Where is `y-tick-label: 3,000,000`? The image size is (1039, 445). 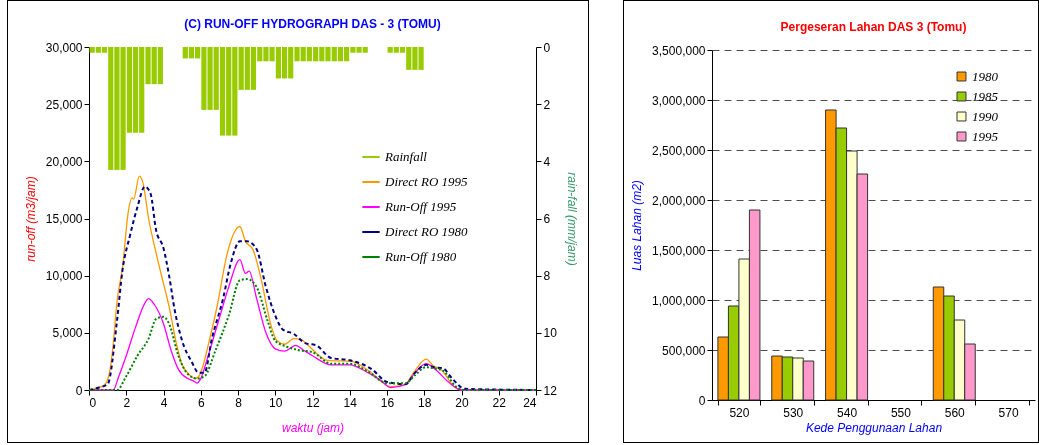 y-tick-label: 3,000,000 is located at coordinates (679, 100).